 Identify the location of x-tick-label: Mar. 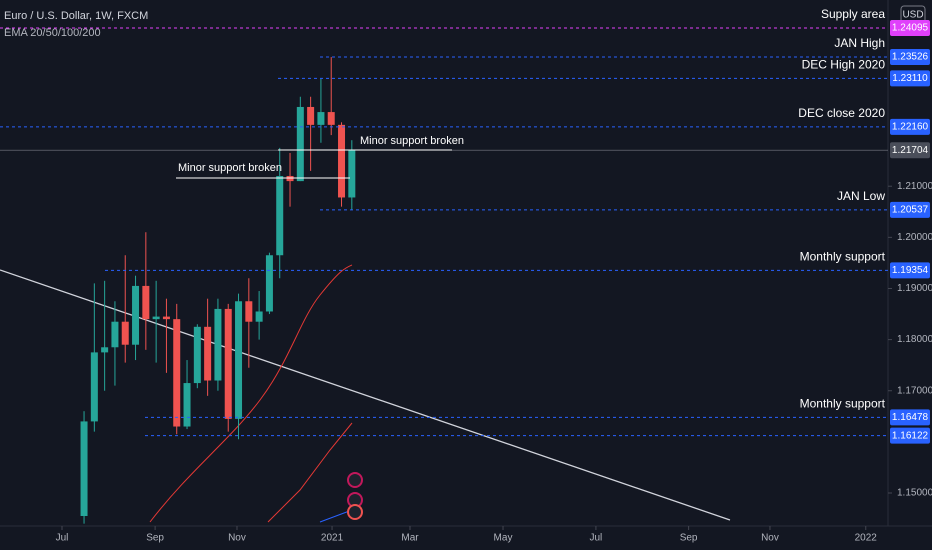
(410, 538).